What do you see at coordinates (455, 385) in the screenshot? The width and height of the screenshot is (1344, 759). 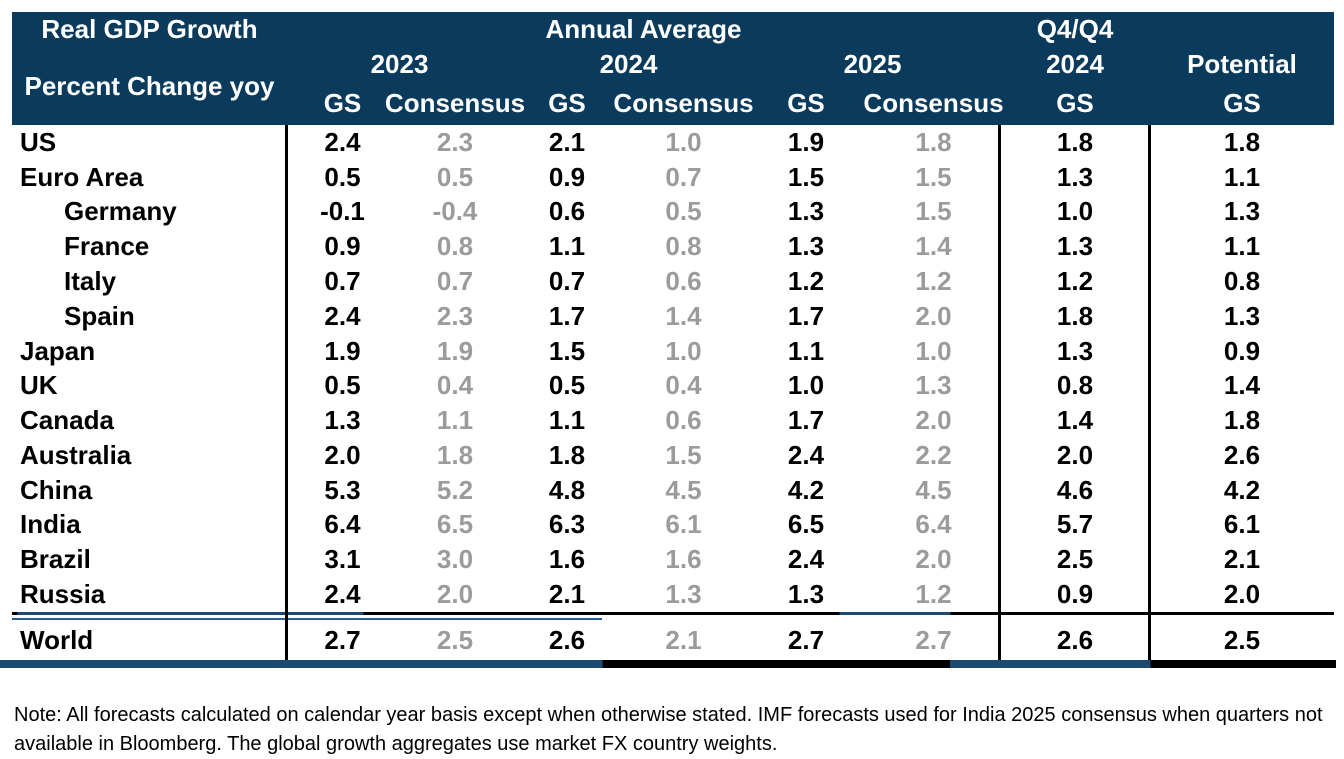 I see `cell-value: 0.4` at bounding box center [455, 385].